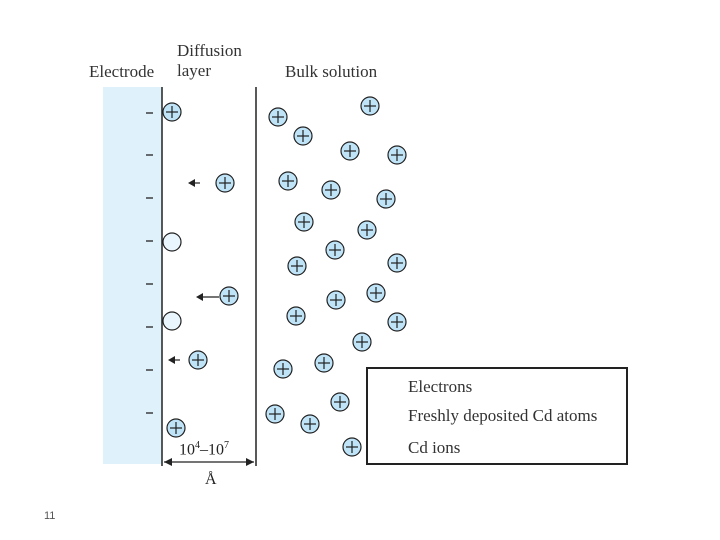 The width and height of the screenshot is (720, 540). Describe the element at coordinates (50, 516) in the screenshot. I see `page-number: 11` at that location.